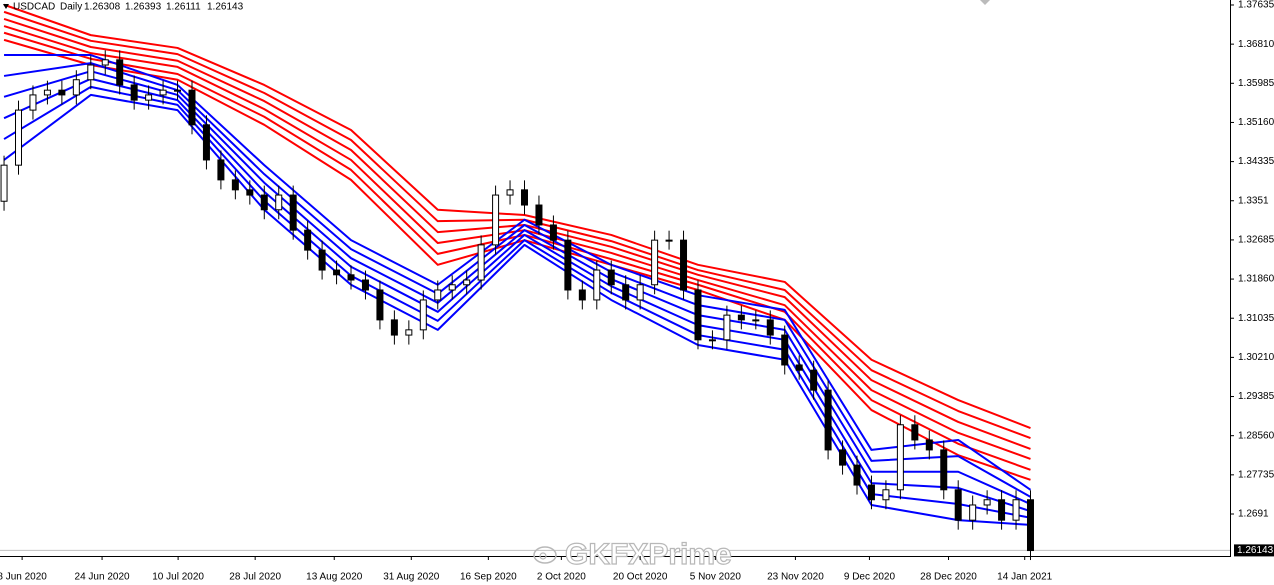  Describe the element at coordinates (561, 577) in the screenshot. I see `x-tick-label: 2 Oct 2020` at that location.